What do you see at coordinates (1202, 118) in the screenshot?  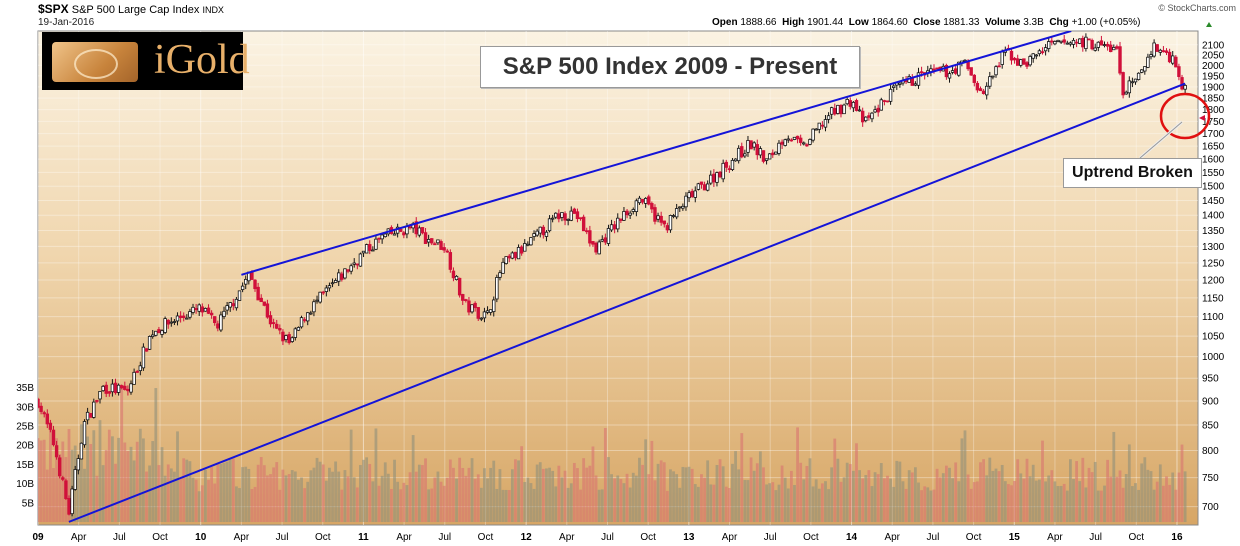 I see `last-price-marker` at bounding box center [1202, 118].